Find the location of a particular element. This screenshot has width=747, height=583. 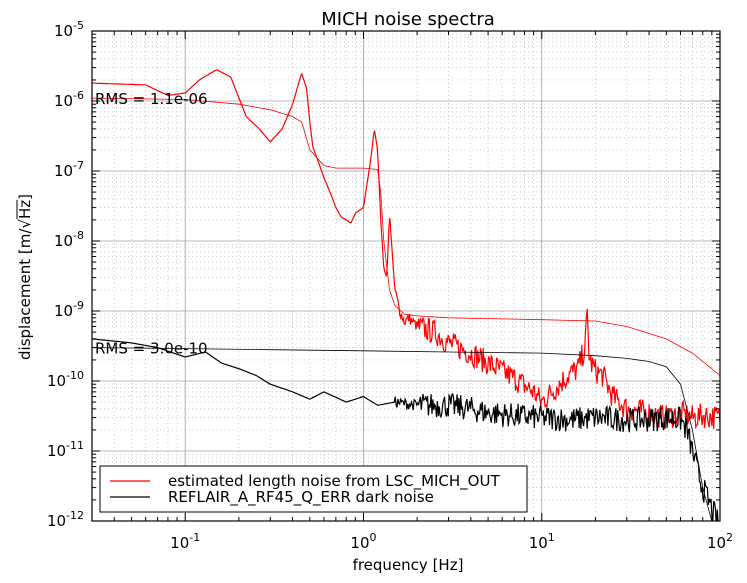

y-tick-label: 10⁻⁵ is located at coordinates (69, 29).